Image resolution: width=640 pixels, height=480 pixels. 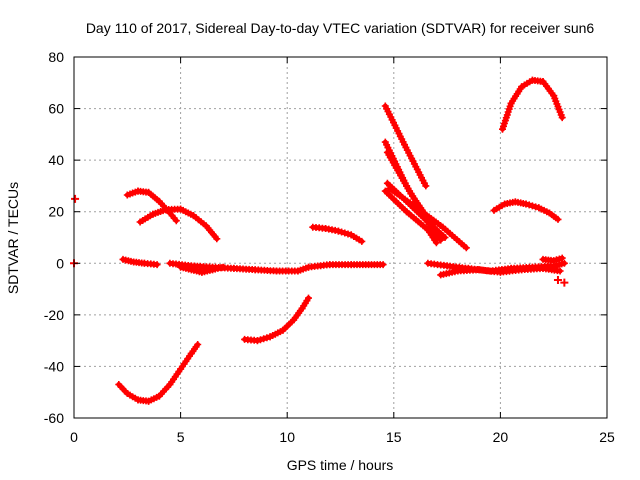 What do you see at coordinates (181, 437) in the screenshot?
I see `x-tick-label: 5` at bounding box center [181, 437].